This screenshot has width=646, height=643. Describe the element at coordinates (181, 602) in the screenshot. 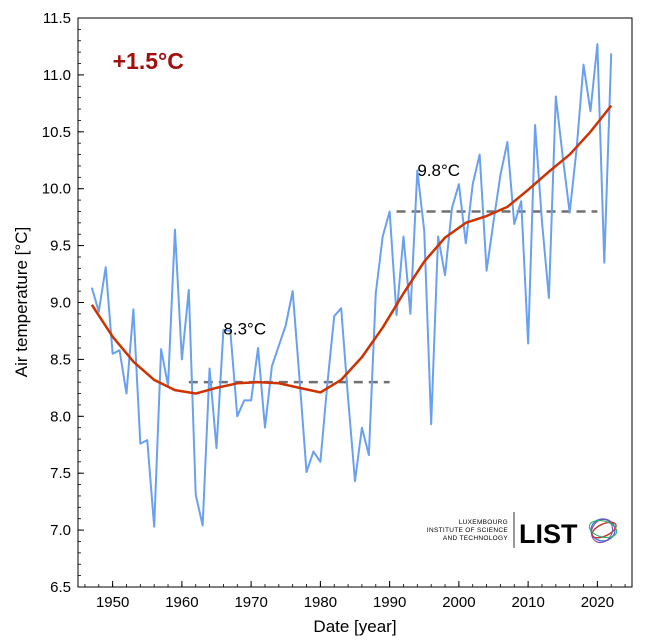

I see `x-tick-label: 1960` at that location.